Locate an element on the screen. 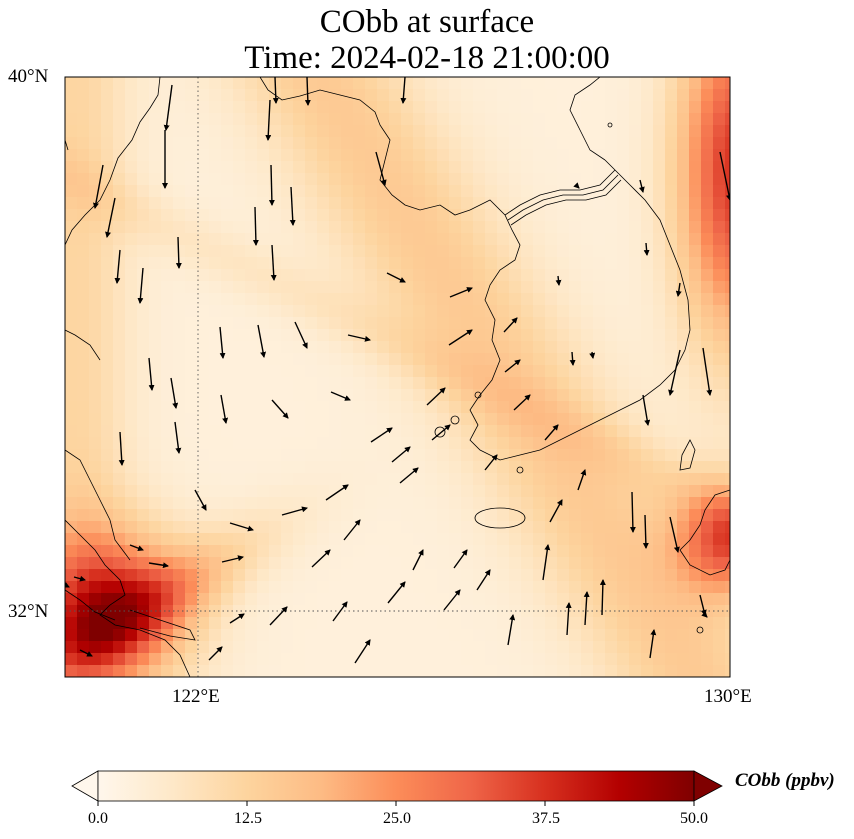 The height and width of the screenshot is (839, 854). xtick-130E: 130°E is located at coordinates (728, 696).